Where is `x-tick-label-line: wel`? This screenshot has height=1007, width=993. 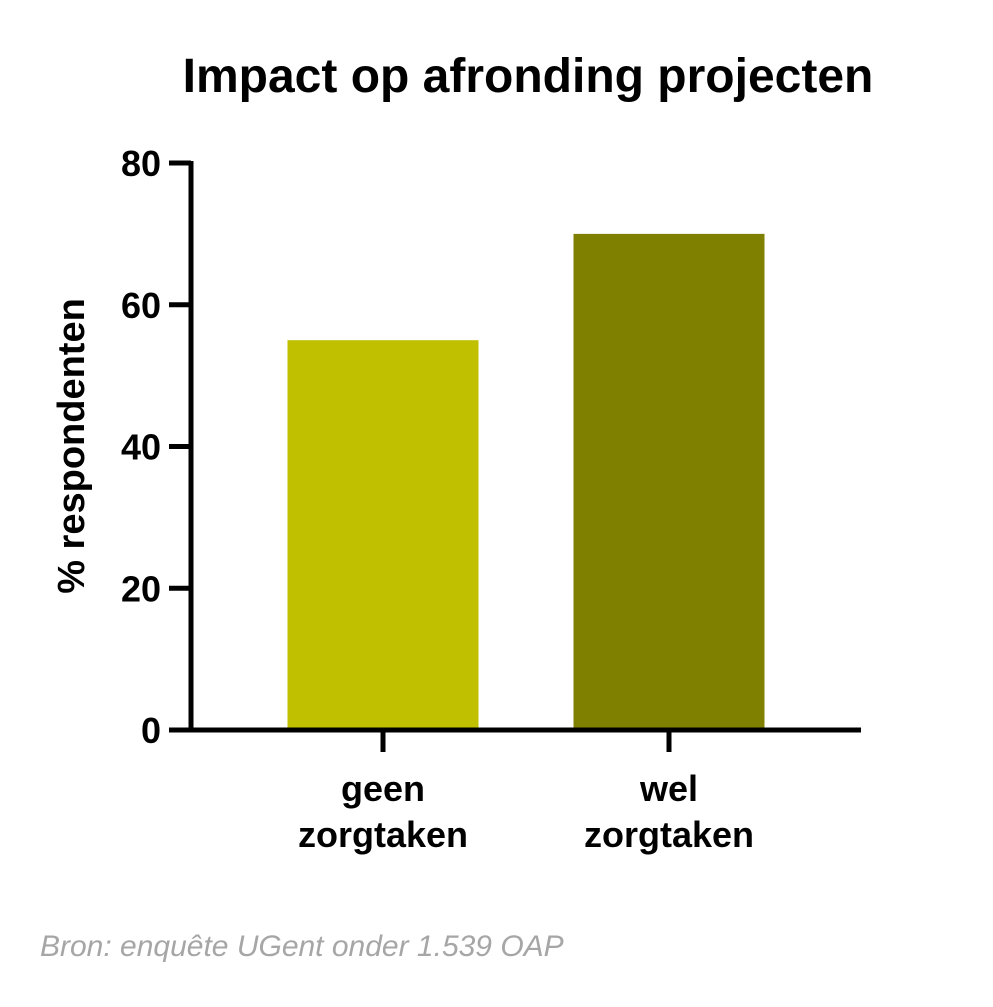
x-tick-label-line: wel is located at coordinates (668, 788).